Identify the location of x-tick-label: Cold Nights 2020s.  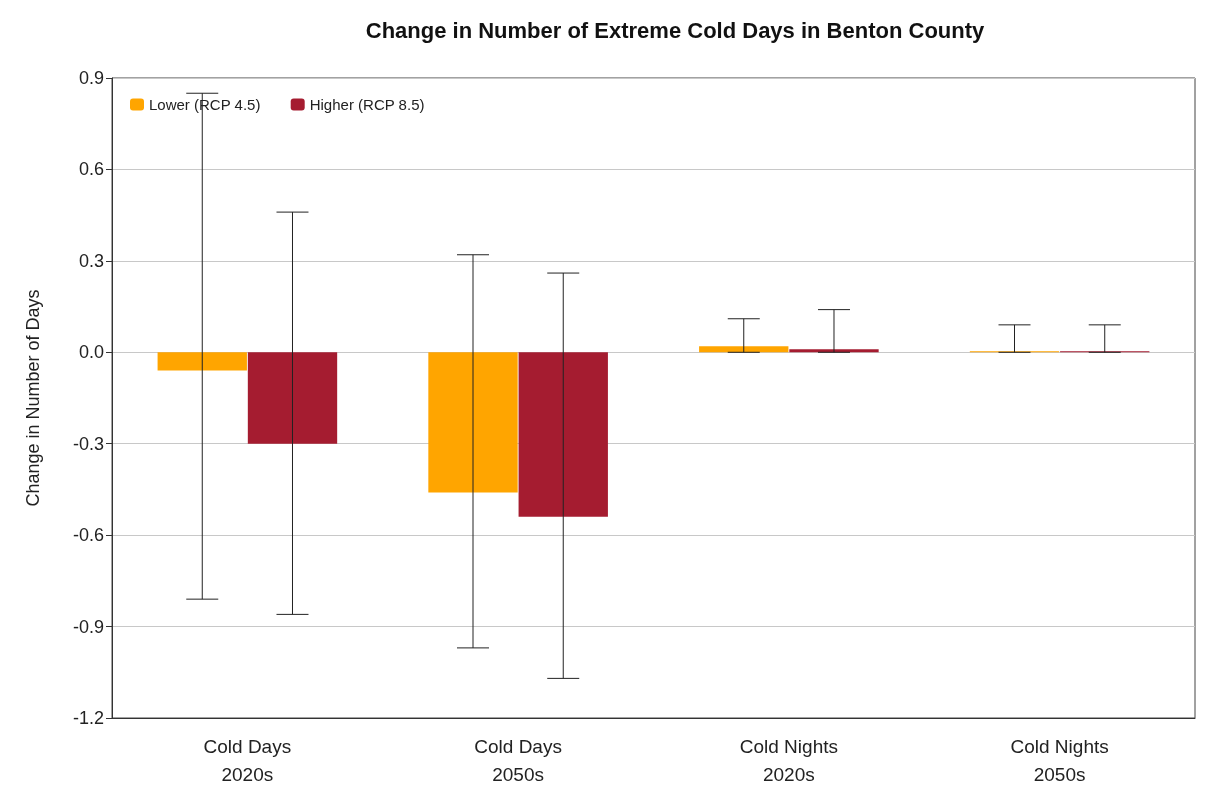
(788, 760).